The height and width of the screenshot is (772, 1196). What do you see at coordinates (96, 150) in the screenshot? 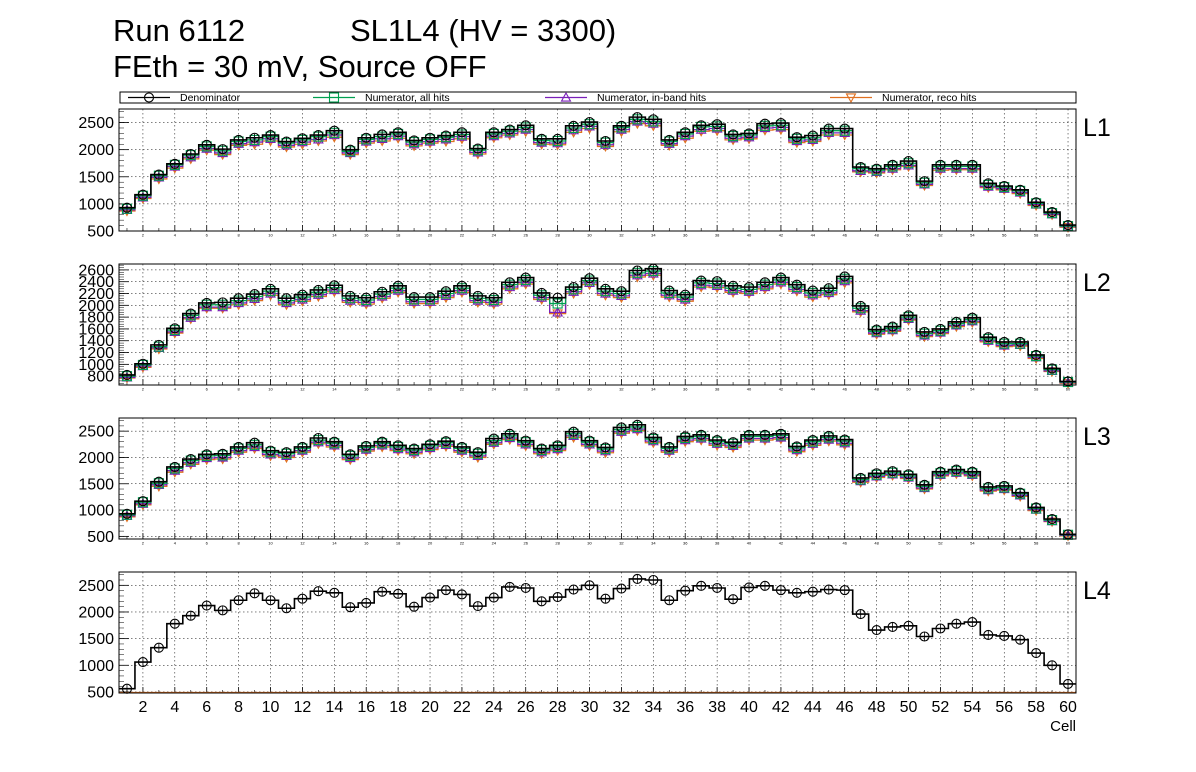
I see `y-tick-label: 2000` at bounding box center [96, 150].